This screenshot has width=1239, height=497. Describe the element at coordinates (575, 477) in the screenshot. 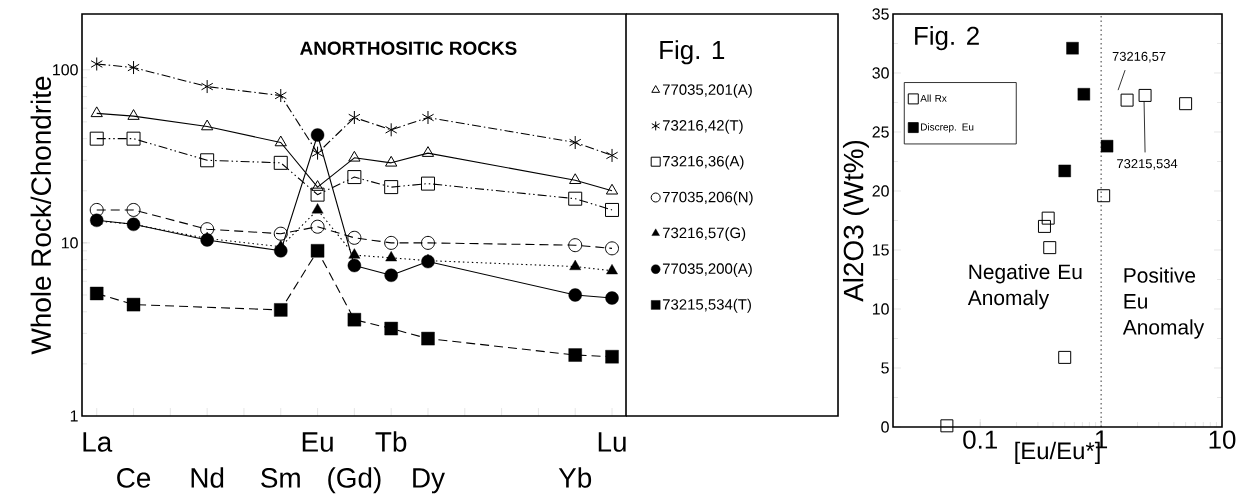

I see `x-tick-label: Yb` at that location.